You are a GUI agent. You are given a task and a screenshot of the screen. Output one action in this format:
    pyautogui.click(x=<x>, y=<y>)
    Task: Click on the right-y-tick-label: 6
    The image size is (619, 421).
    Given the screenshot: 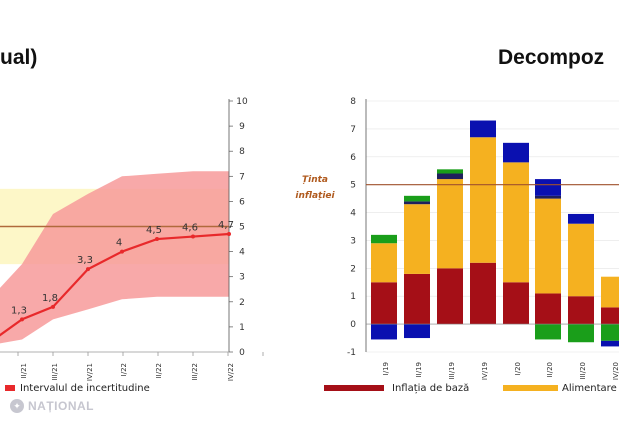 What is the action you would take?
    pyautogui.click(x=353, y=158)
    